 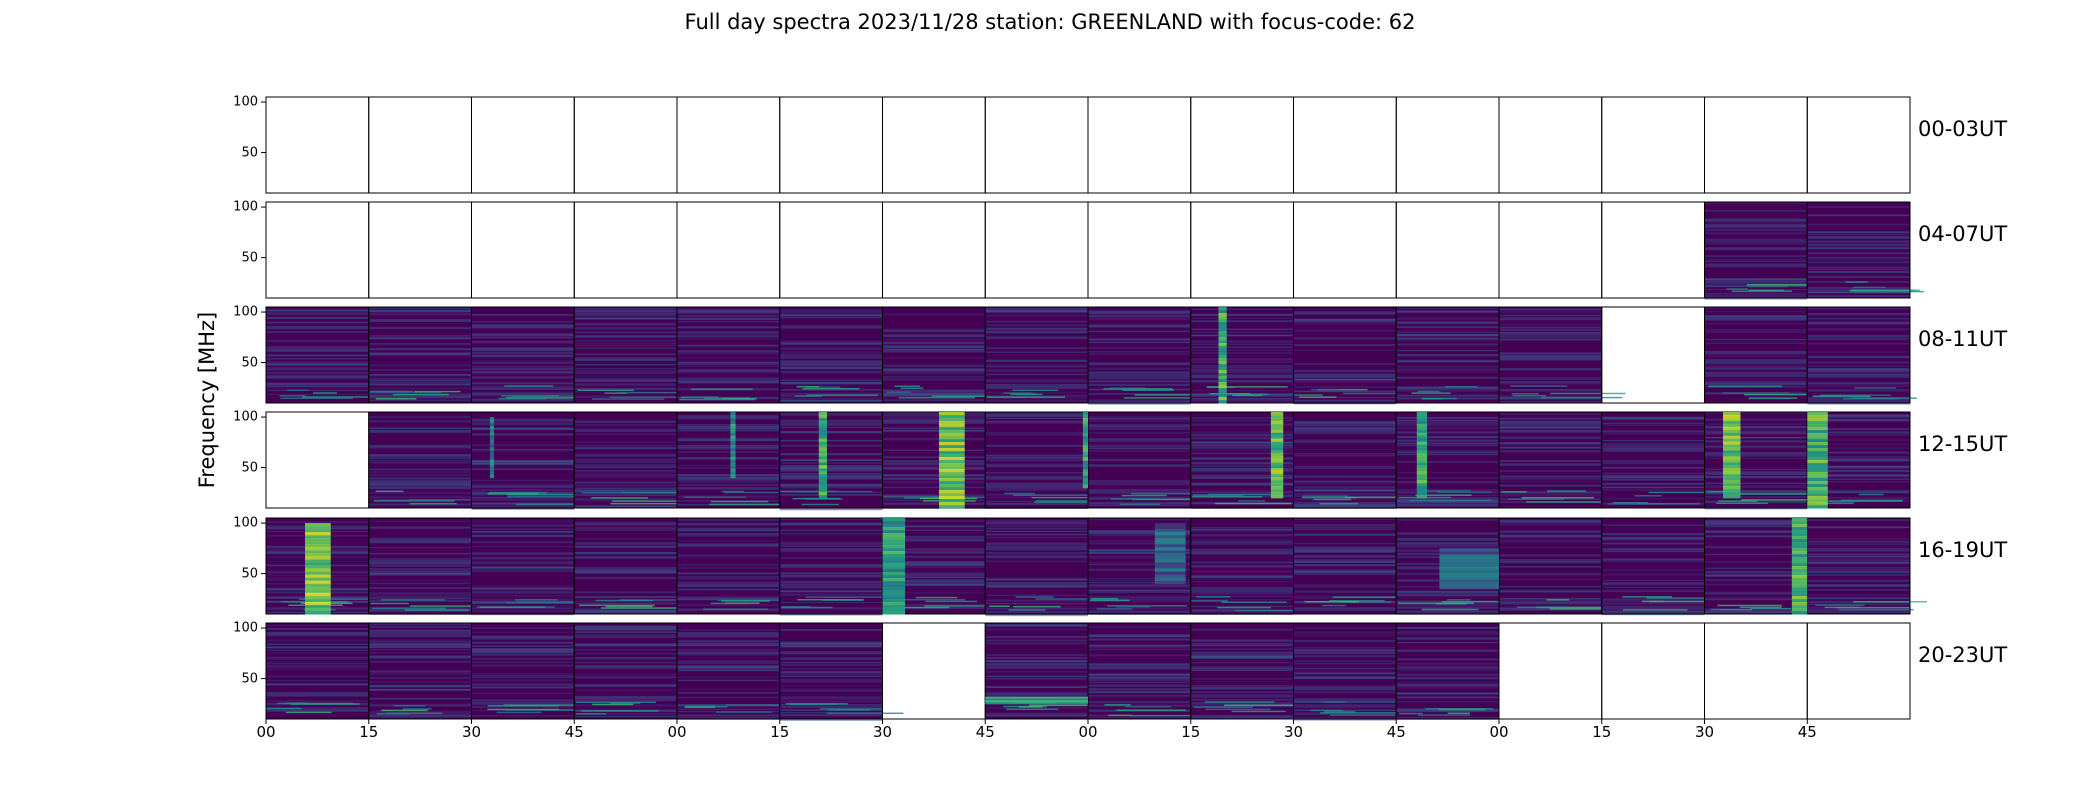 What do you see at coordinates (574, 732) in the screenshot?
I see `x-tick-label: 45` at bounding box center [574, 732].